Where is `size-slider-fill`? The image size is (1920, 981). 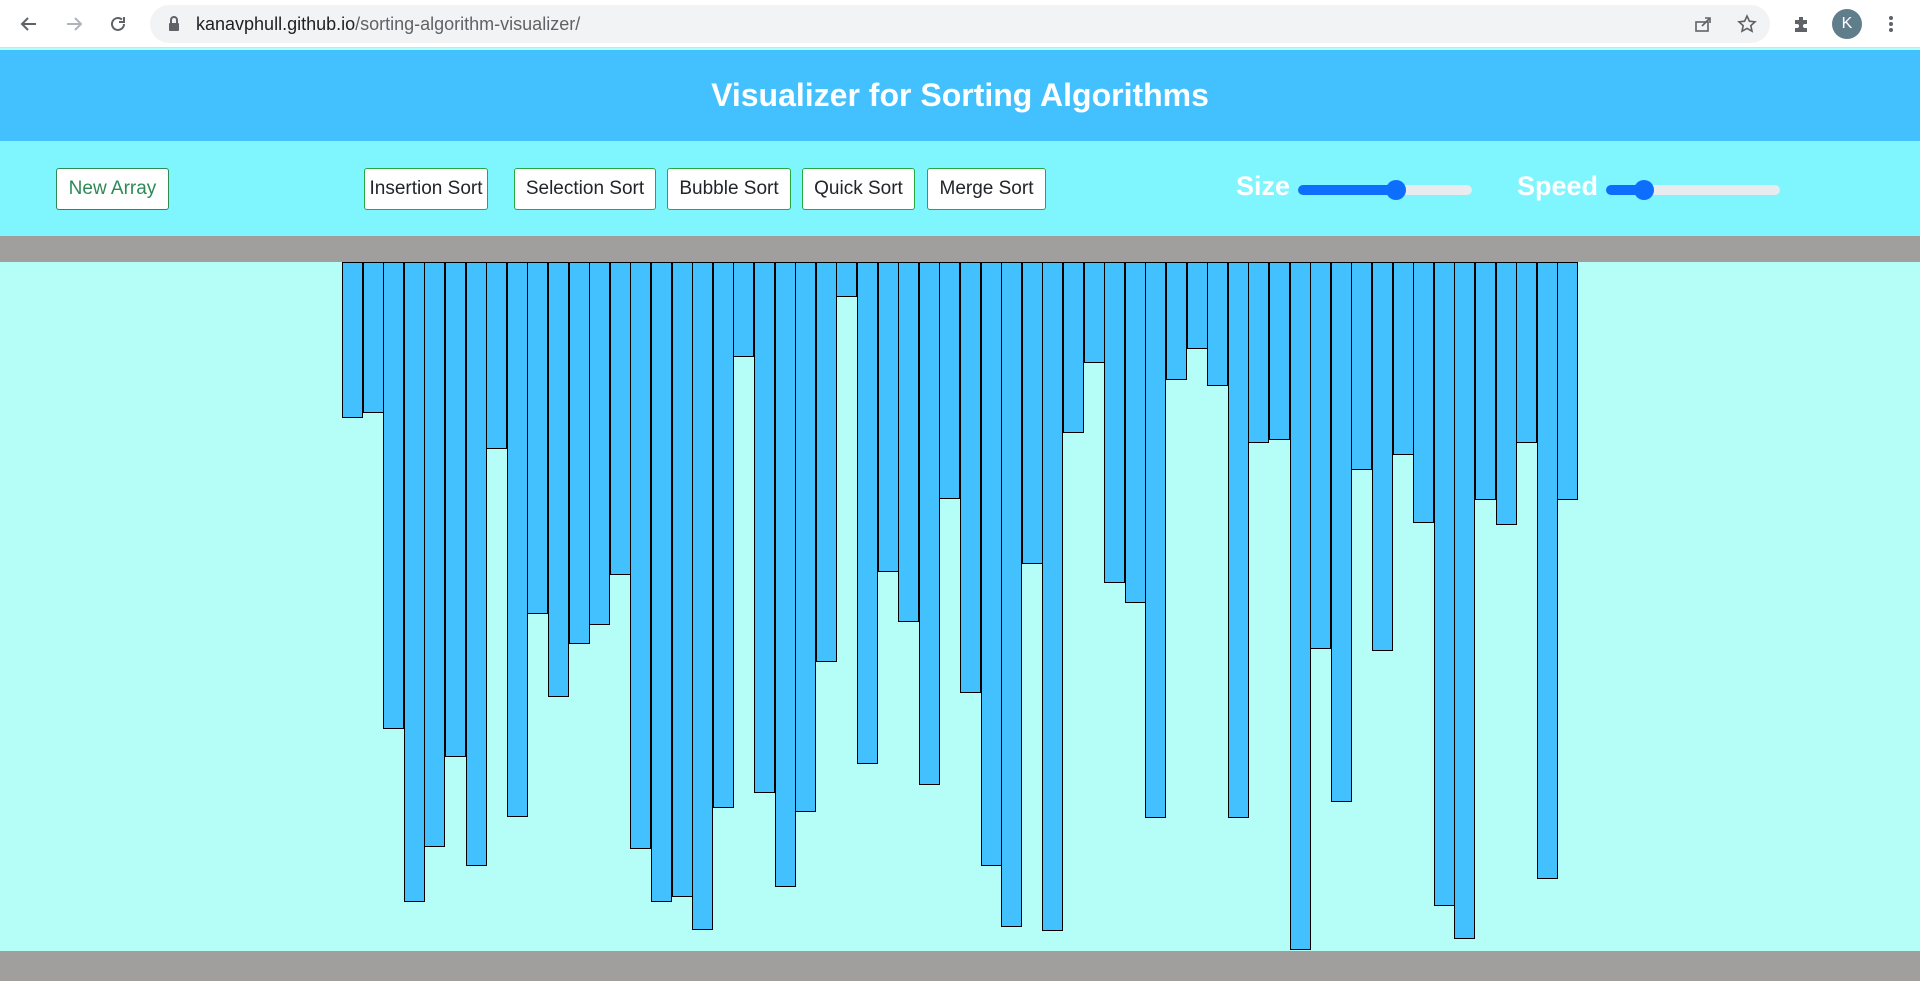
size-slider-fill is located at coordinates (1347, 190).